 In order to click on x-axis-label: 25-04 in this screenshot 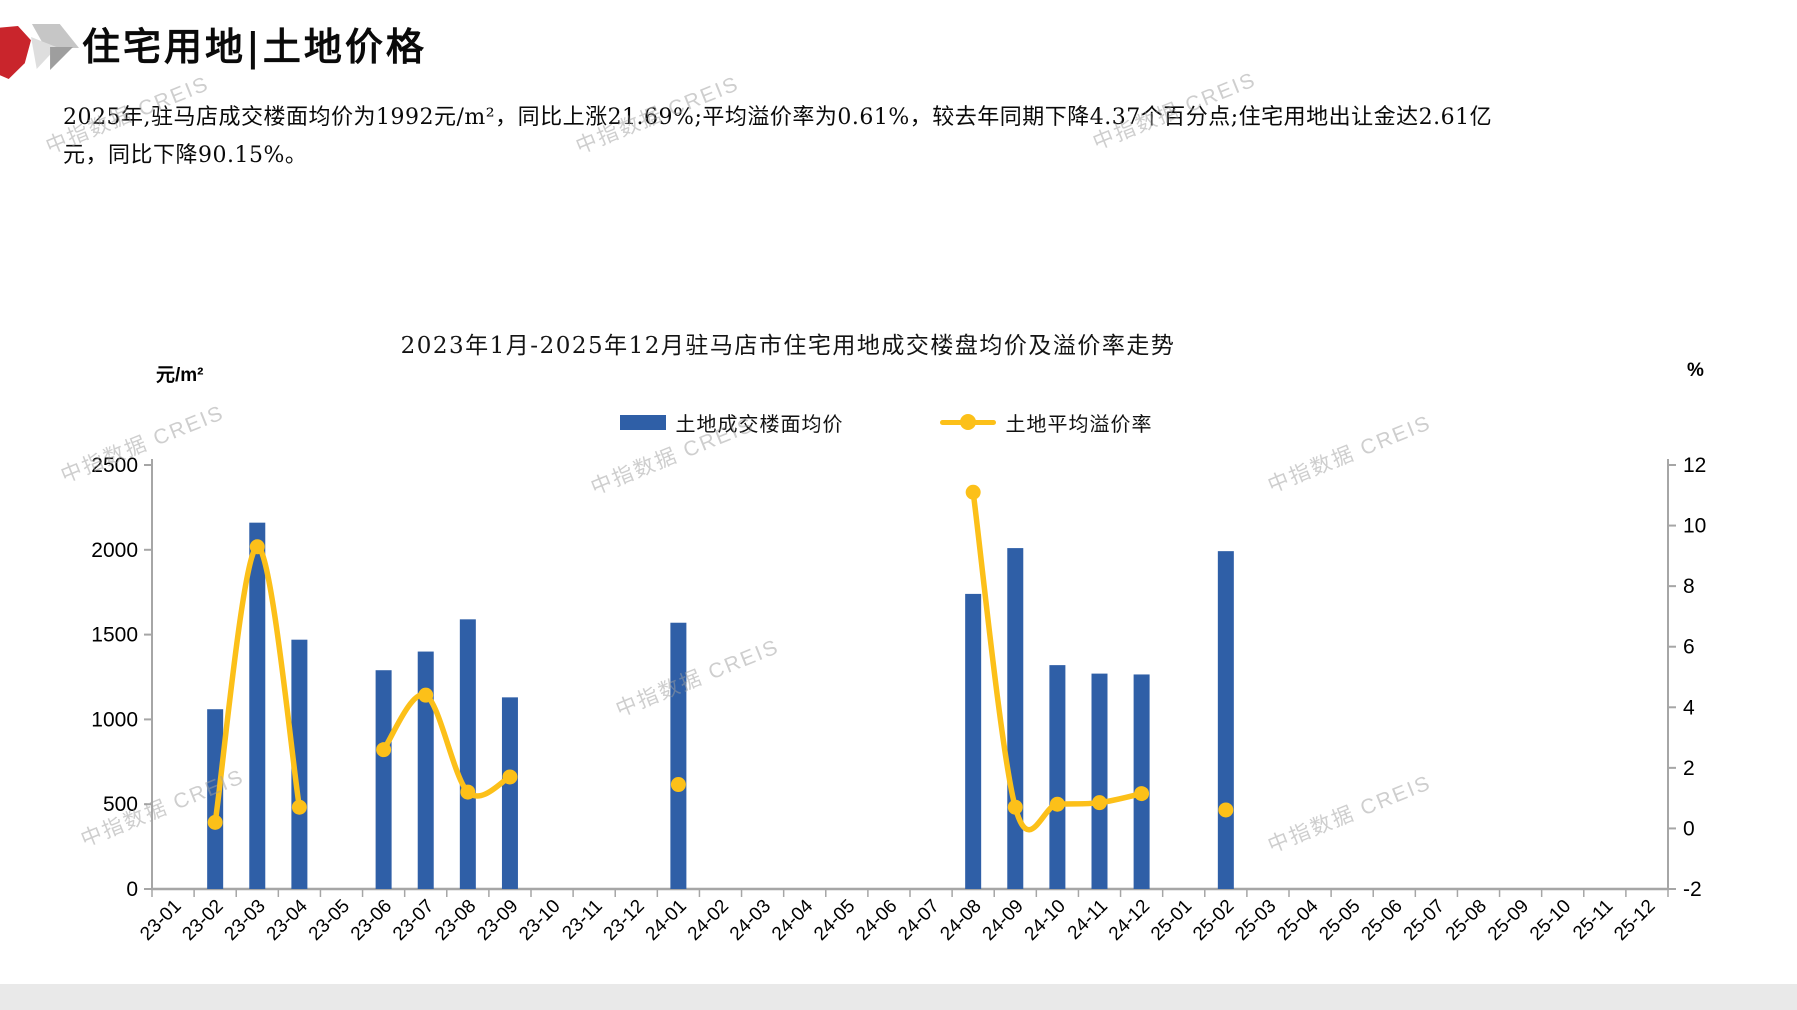, I will do `click(1298, 920)`.